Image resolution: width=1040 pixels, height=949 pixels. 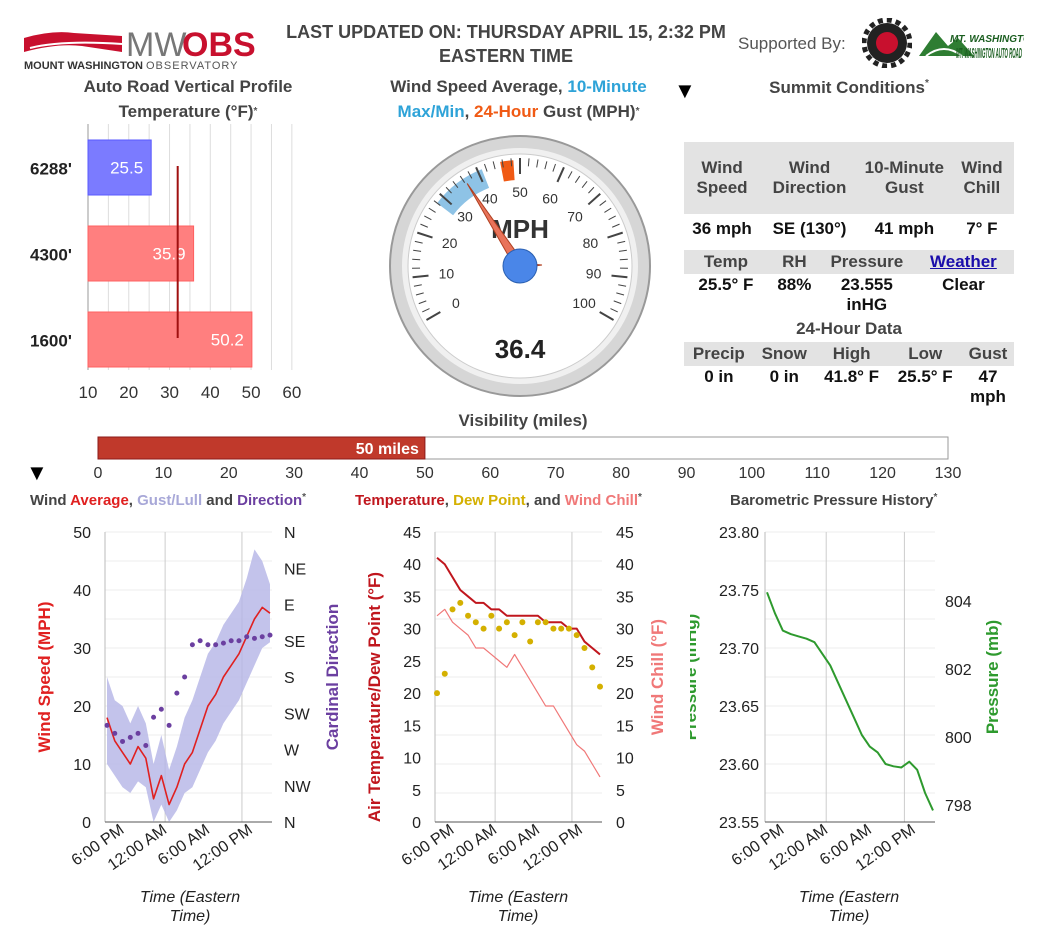 What do you see at coordinates (291, 392) in the screenshot?
I see `profile-tick: 60` at bounding box center [291, 392].